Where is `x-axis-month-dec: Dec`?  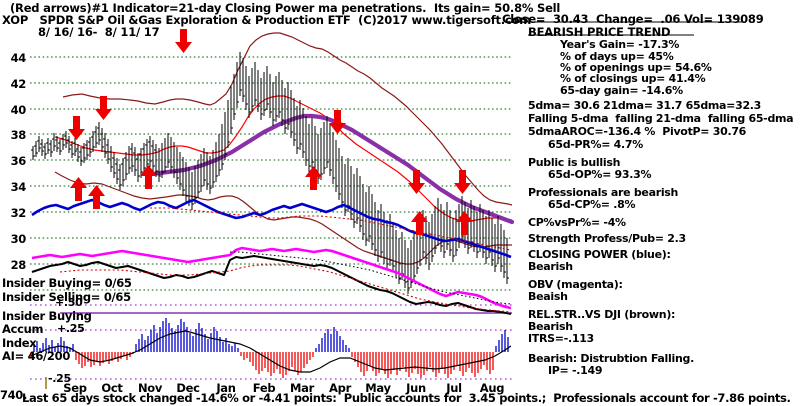
x-axis-month-dec: Dec is located at coordinates (188, 388).